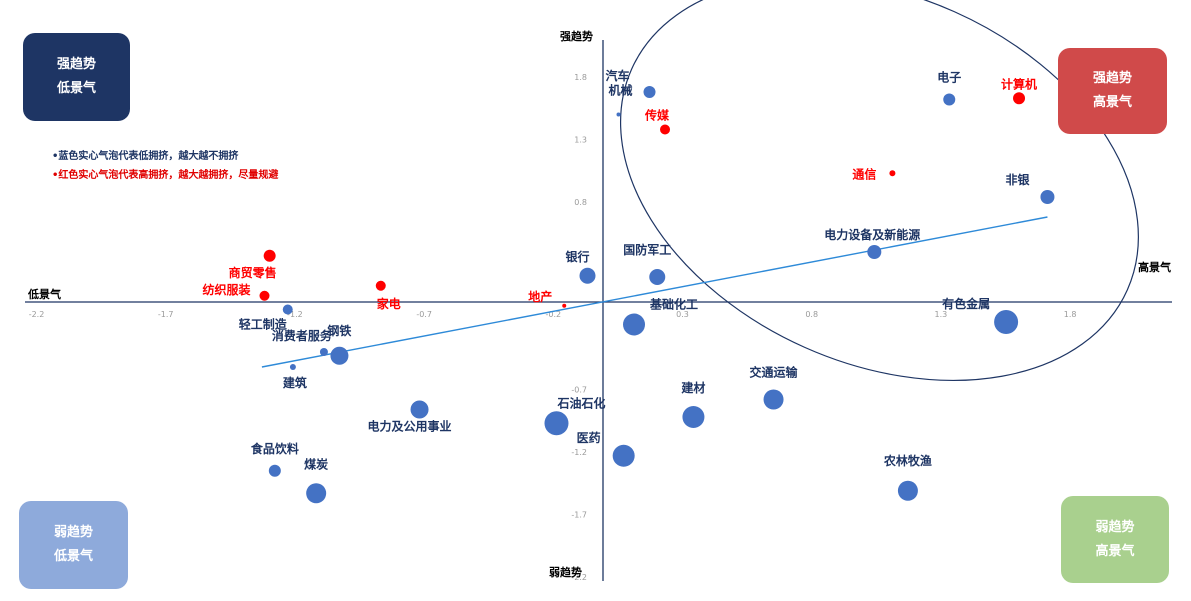 The height and width of the screenshot is (601, 1191). Describe the element at coordinates (37, 314) in the screenshot. I see `x-tick-label: -2.2` at that location.